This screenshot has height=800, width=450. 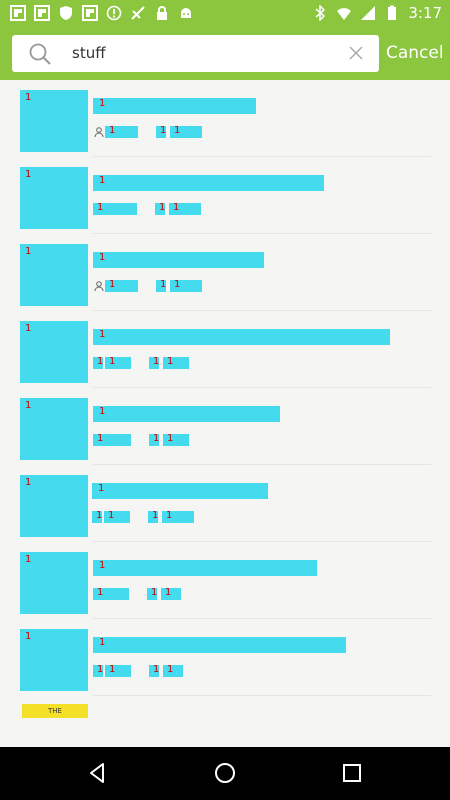 I want to click on status-bar: 3:17, so click(x=225, y=14).